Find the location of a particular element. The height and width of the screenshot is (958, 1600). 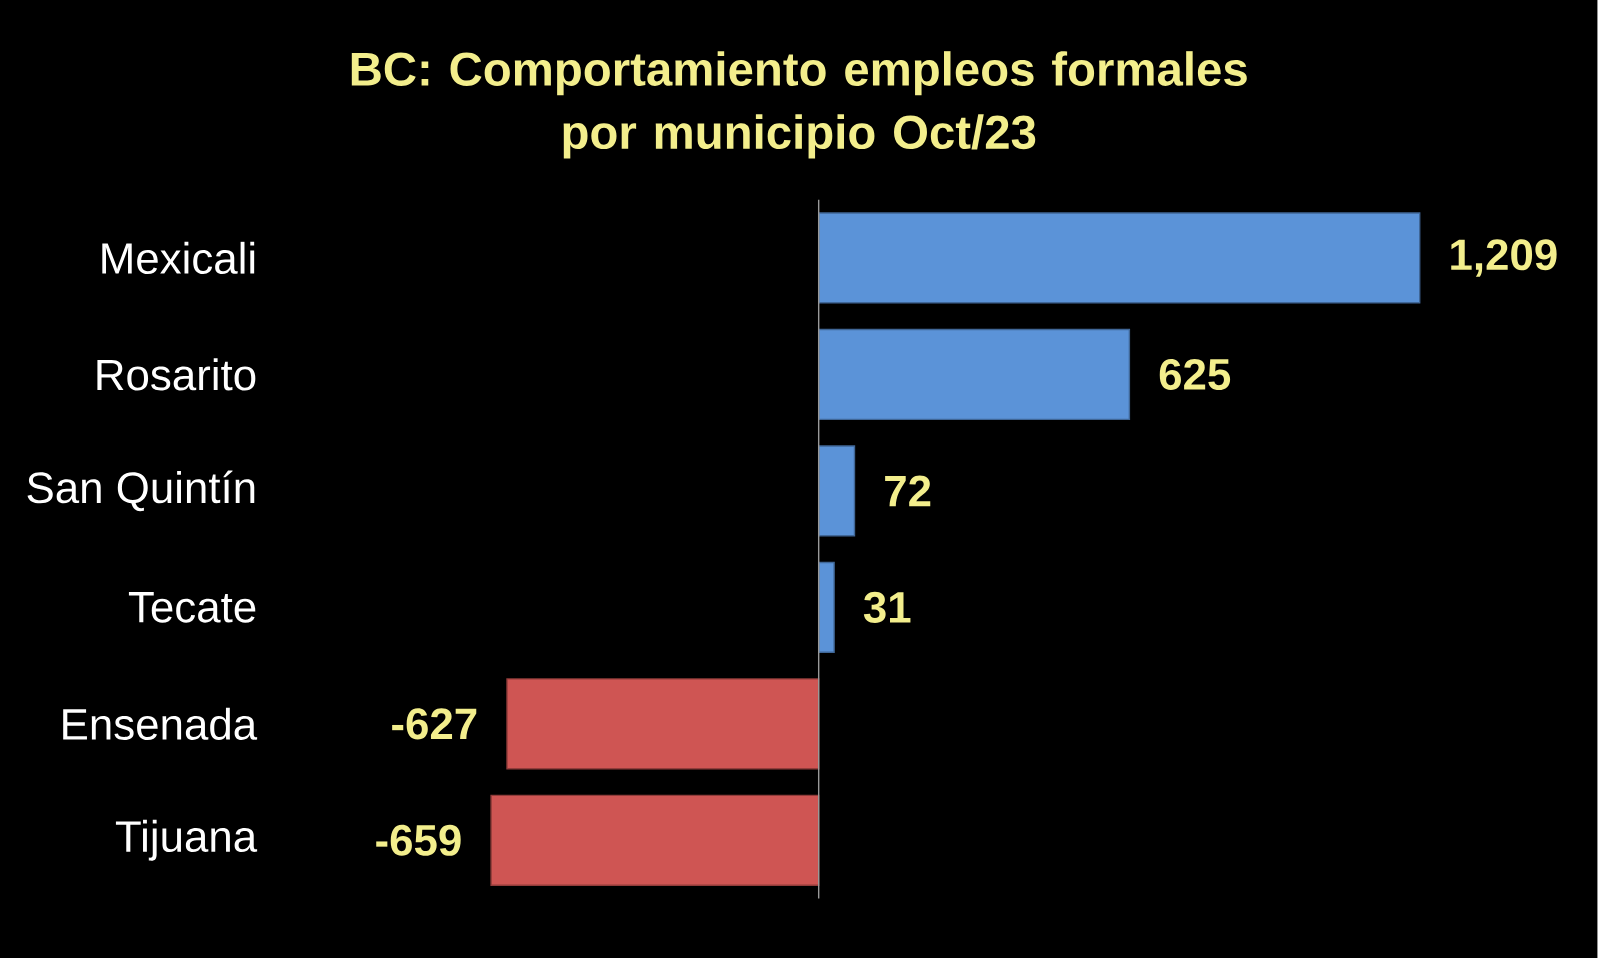

y-tick-label: Mexicali is located at coordinates (178, 257).